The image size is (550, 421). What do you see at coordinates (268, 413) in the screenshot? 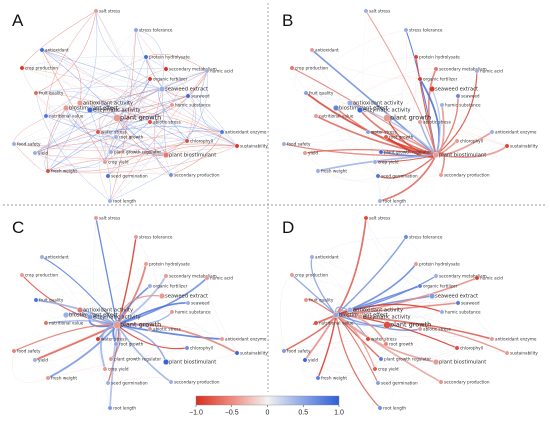
I see `colorbar-tick-label: 0` at bounding box center [268, 413].